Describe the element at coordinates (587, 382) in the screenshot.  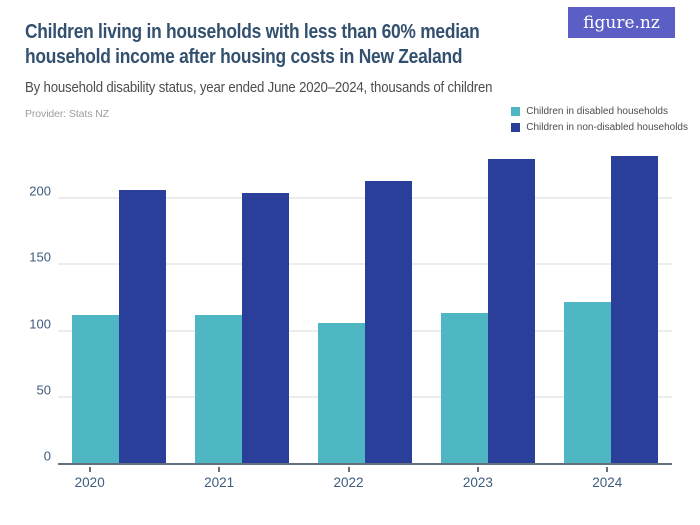
I see `bar-2024-disabled` at that location.